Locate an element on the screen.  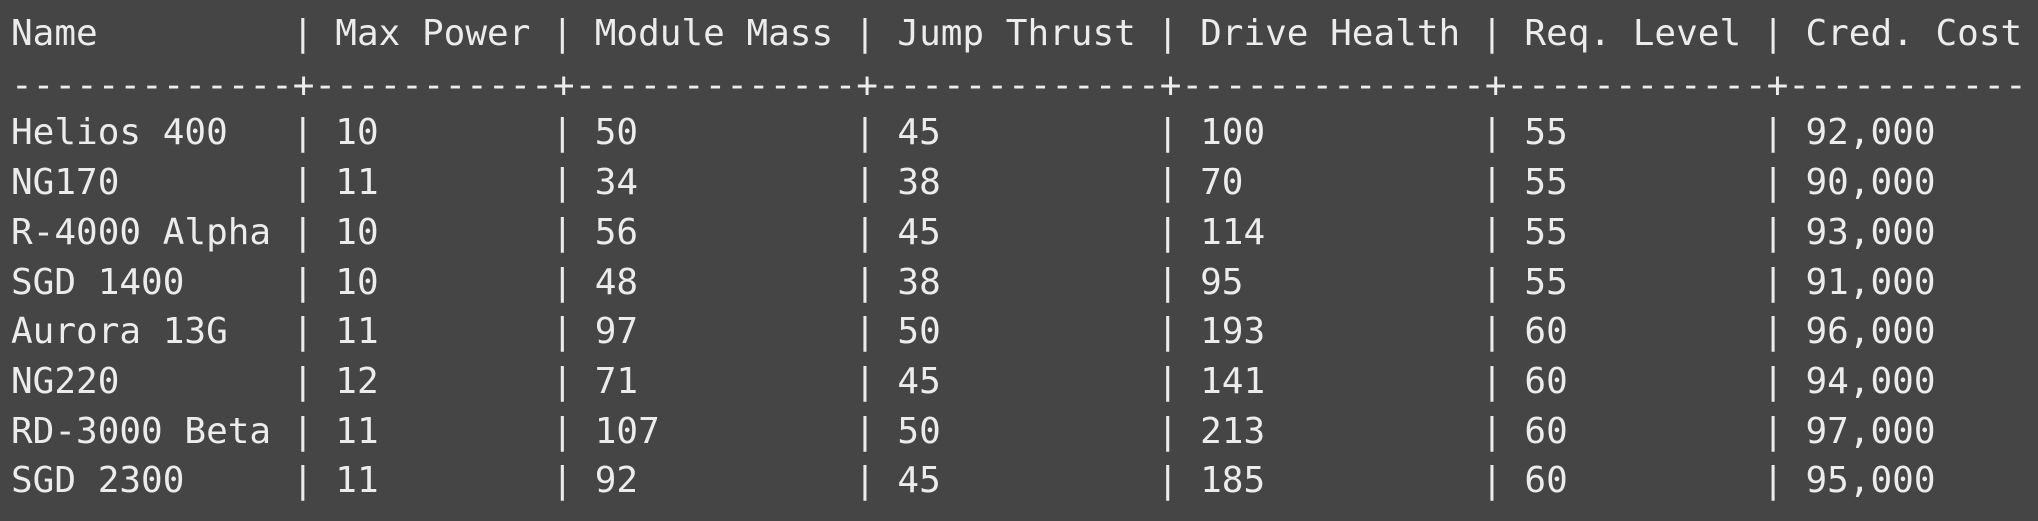
table-cell: 193 is located at coordinates (1233, 332).